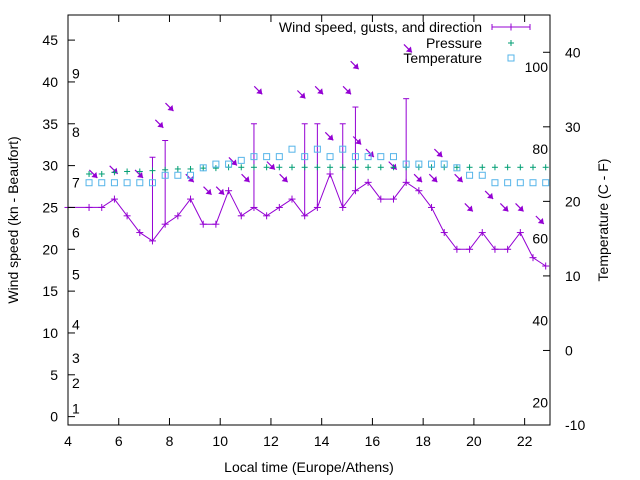 The image size is (640, 480). What do you see at coordinates (573, 276) in the screenshot?
I see `y2-tick-label: 10` at bounding box center [573, 276].